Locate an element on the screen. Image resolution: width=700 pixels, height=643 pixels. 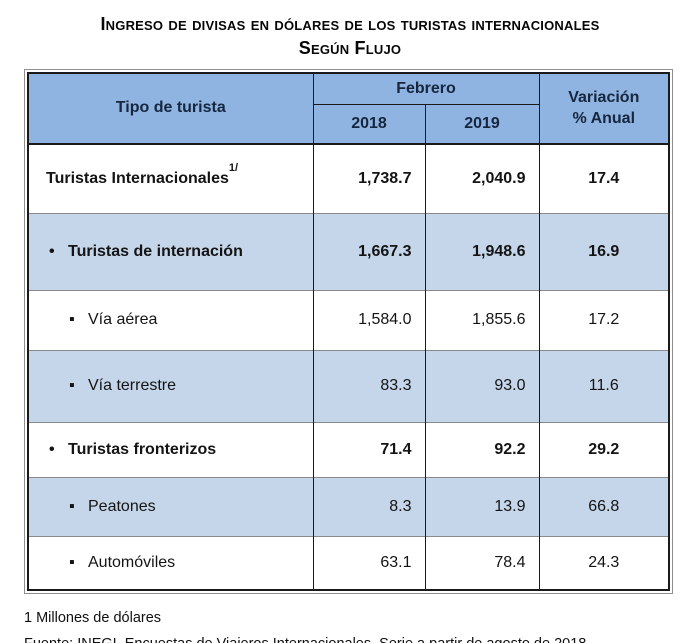
row-label-cell: ▪ Vía aérea is located at coordinates (170, 320).